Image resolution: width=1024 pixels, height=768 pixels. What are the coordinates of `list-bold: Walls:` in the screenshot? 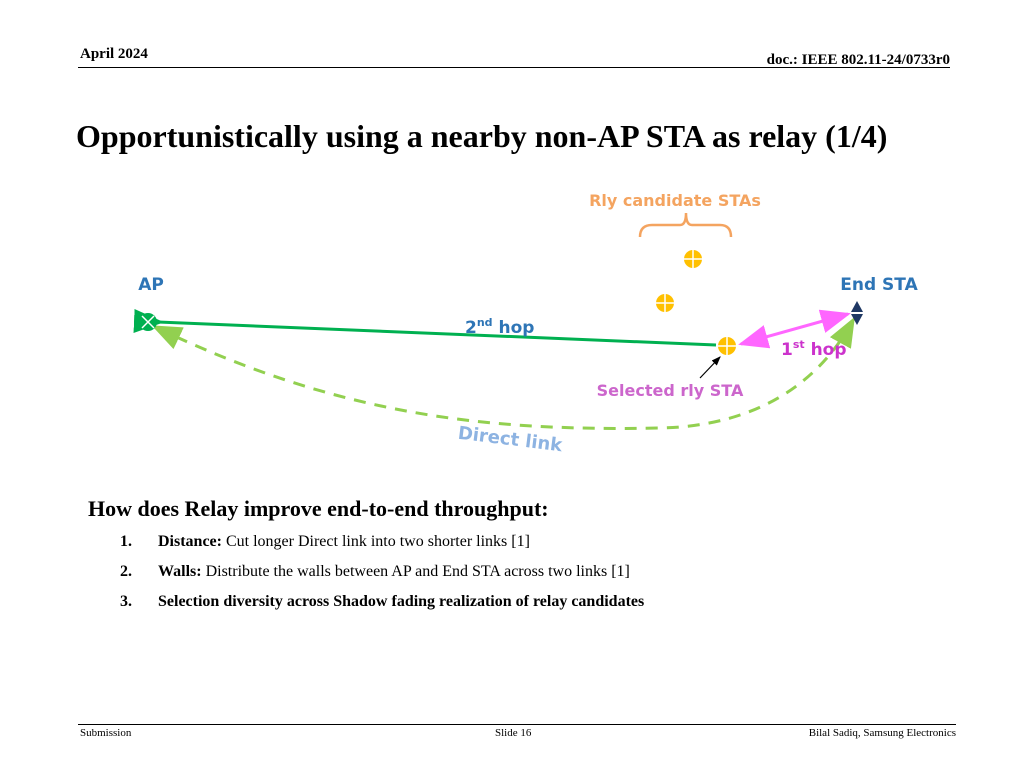 It's located at (180, 571).